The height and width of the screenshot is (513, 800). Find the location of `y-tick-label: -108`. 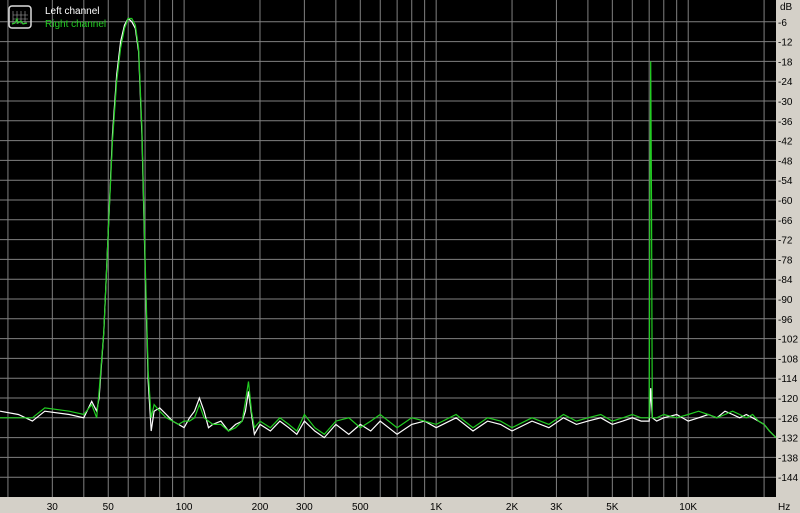

y-tick-label: -108 is located at coordinates (788, 359).